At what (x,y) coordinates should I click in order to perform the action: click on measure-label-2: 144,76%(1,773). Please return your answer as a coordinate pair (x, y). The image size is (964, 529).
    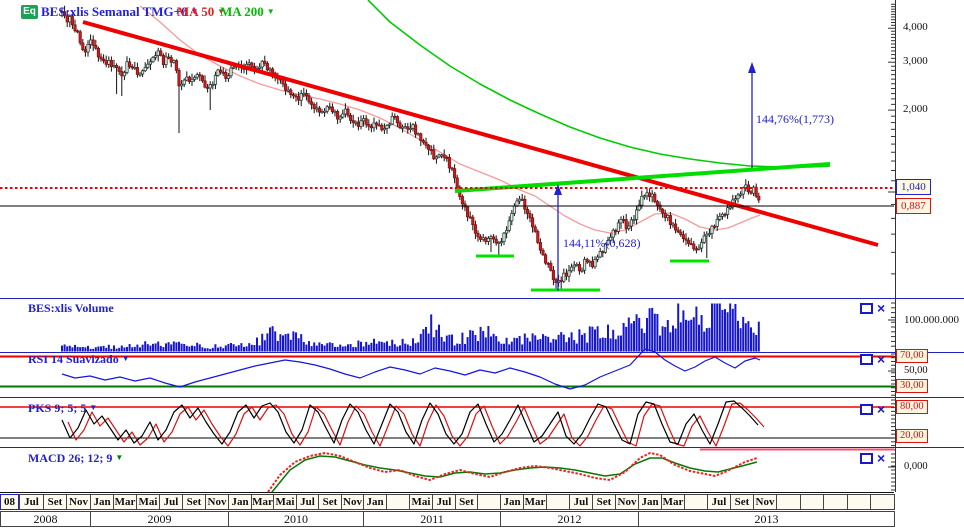
    Looking at the image, I should click on (795, 119).